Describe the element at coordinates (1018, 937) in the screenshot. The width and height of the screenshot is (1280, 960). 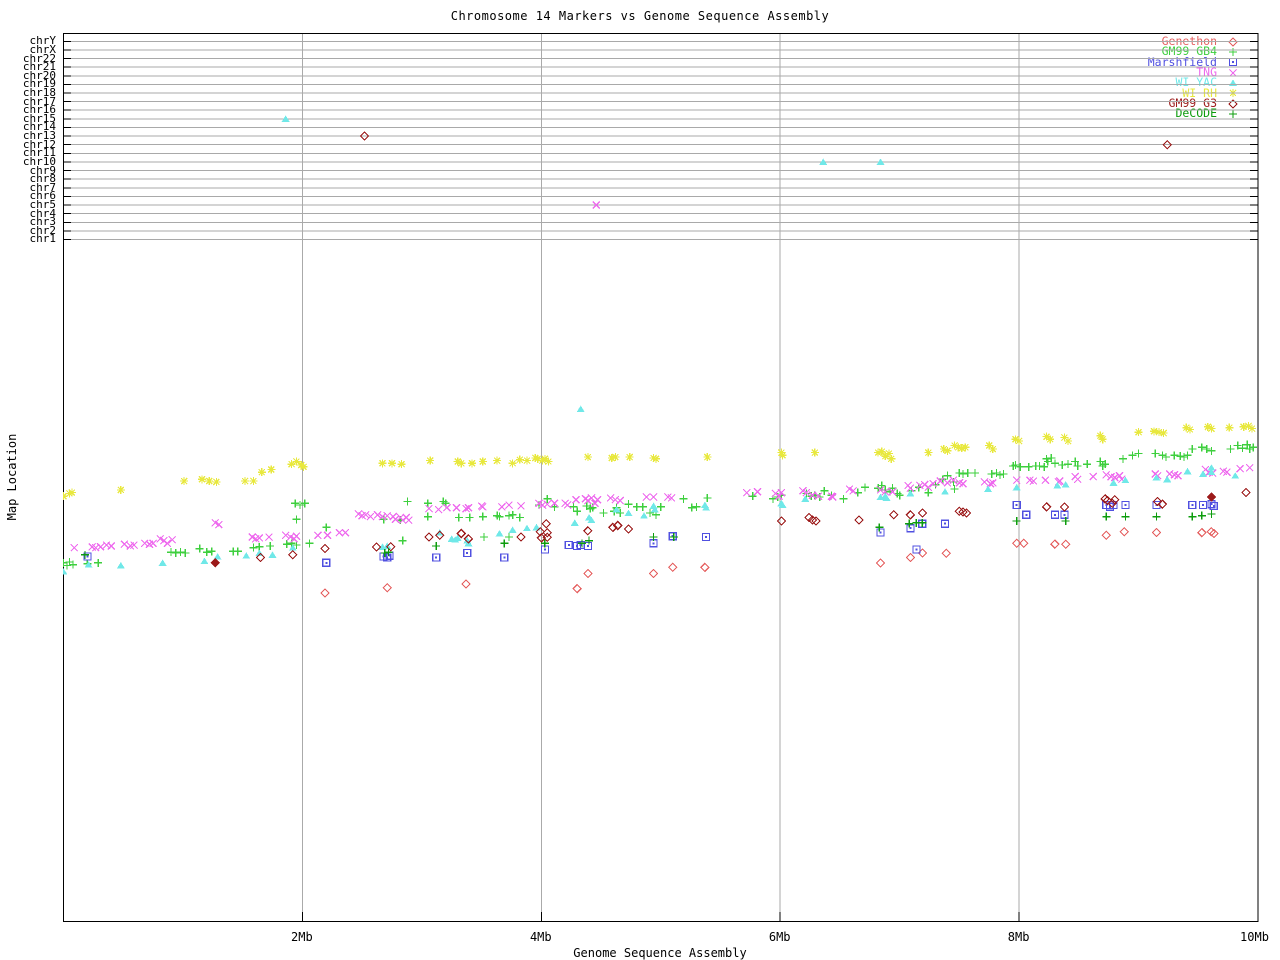
I see `x-tick-label-8mb: 8Mb` at that location.